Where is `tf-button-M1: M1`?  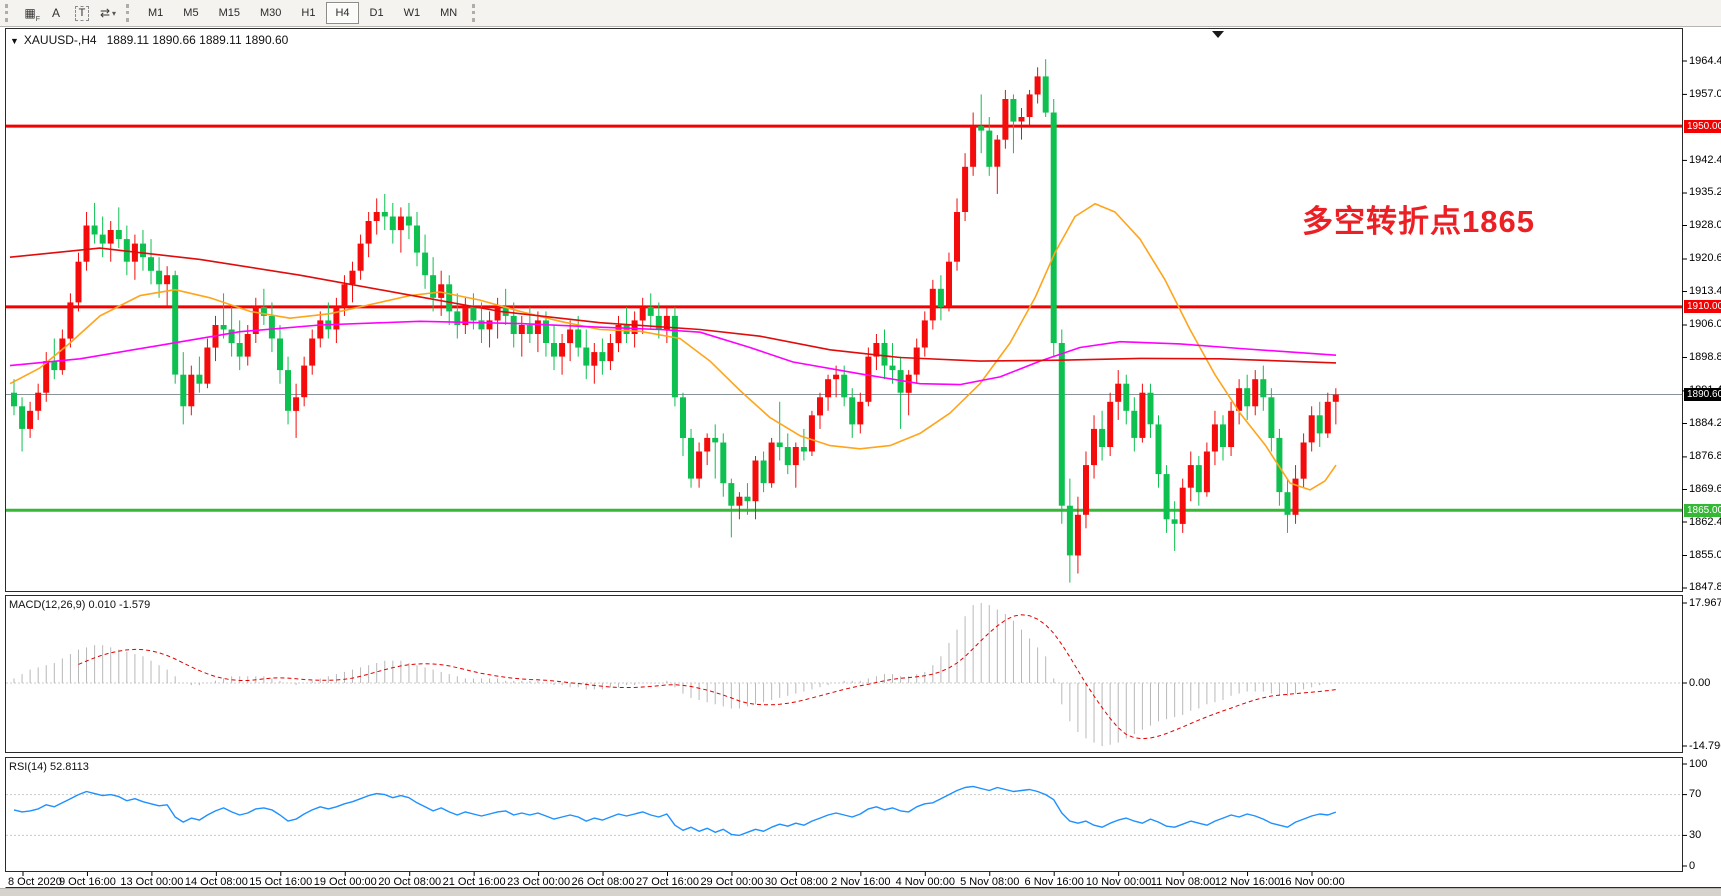 tf-button-M1: M1 is located at coordinates (156, 13).